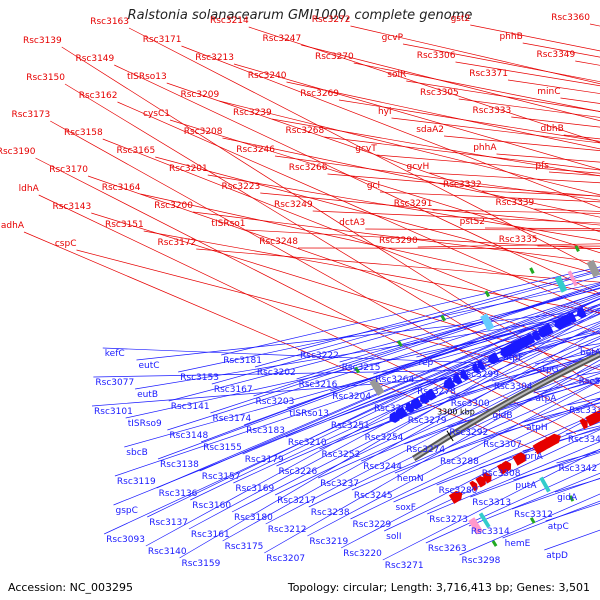 This screenshot has width=600, height=600. Describe the element at coordinates (373, 496) in the screenshot. I see `gene-label: Rsc3245` at that location.